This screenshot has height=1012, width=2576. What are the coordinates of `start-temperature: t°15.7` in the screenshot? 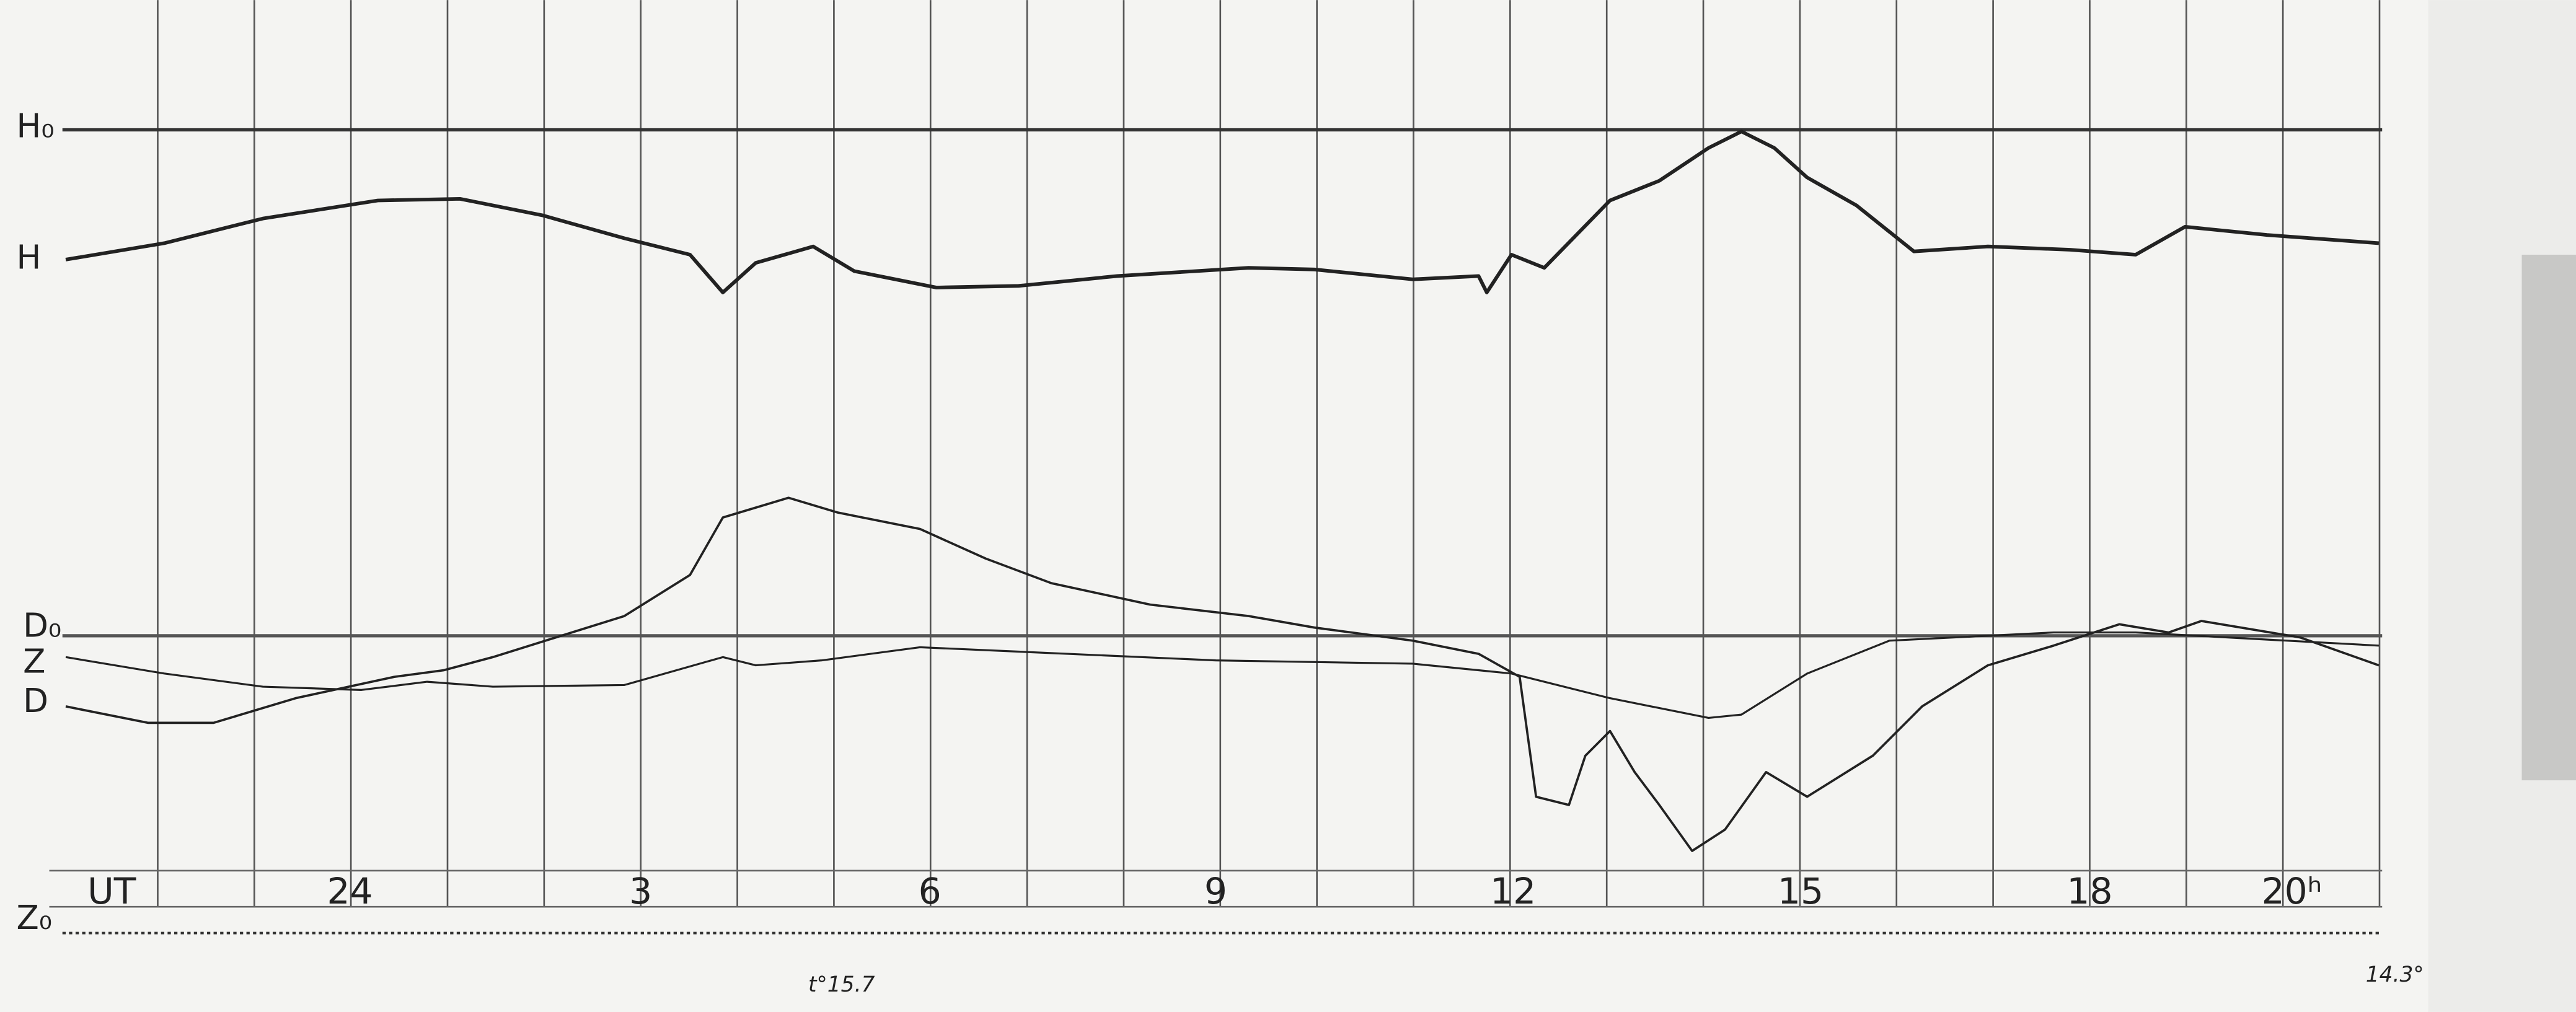 It's located at (841, 984).